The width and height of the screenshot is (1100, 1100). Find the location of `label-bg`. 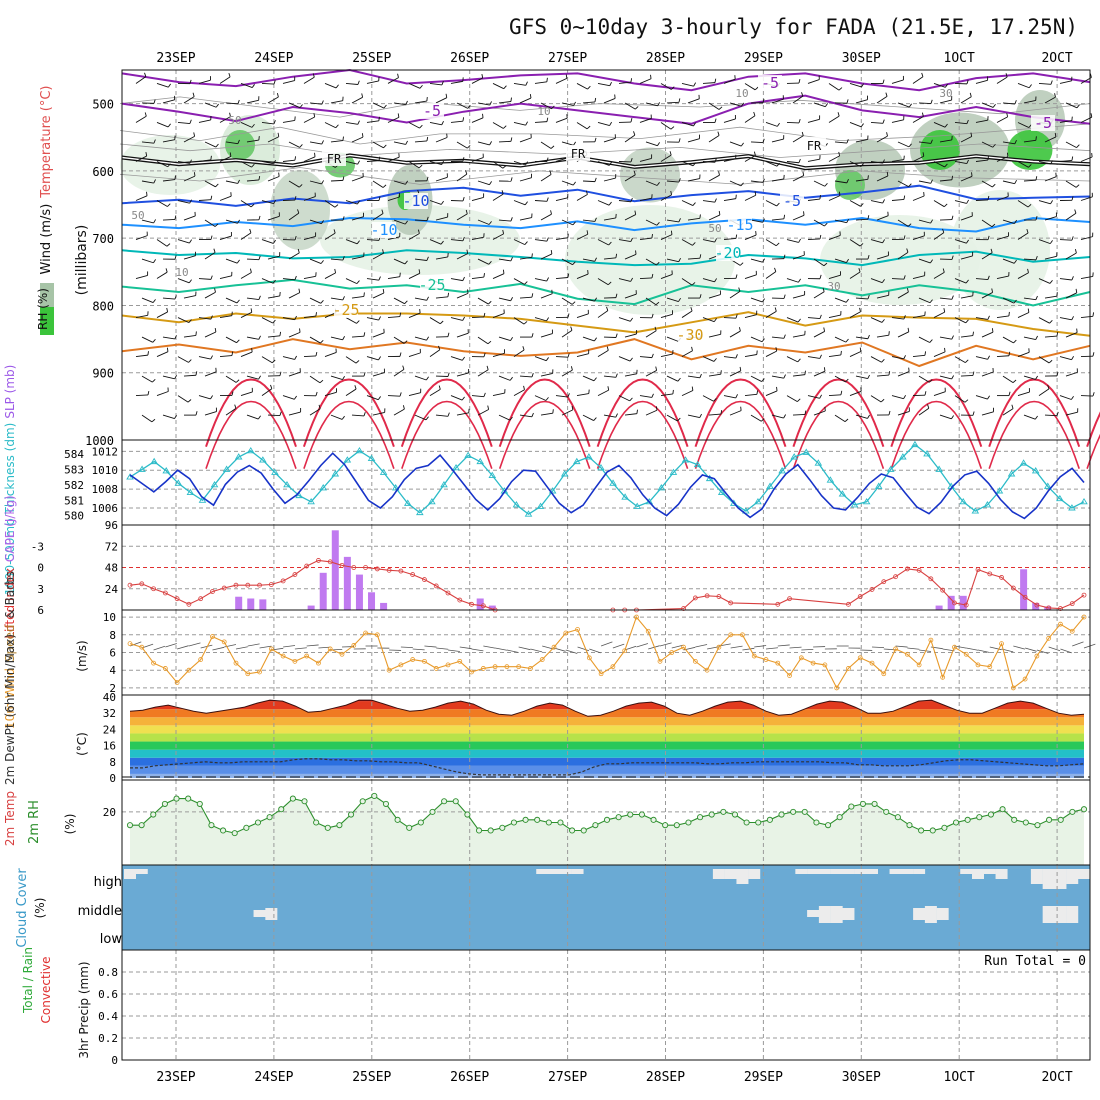

label-bg is located at coordinates (346, 310).